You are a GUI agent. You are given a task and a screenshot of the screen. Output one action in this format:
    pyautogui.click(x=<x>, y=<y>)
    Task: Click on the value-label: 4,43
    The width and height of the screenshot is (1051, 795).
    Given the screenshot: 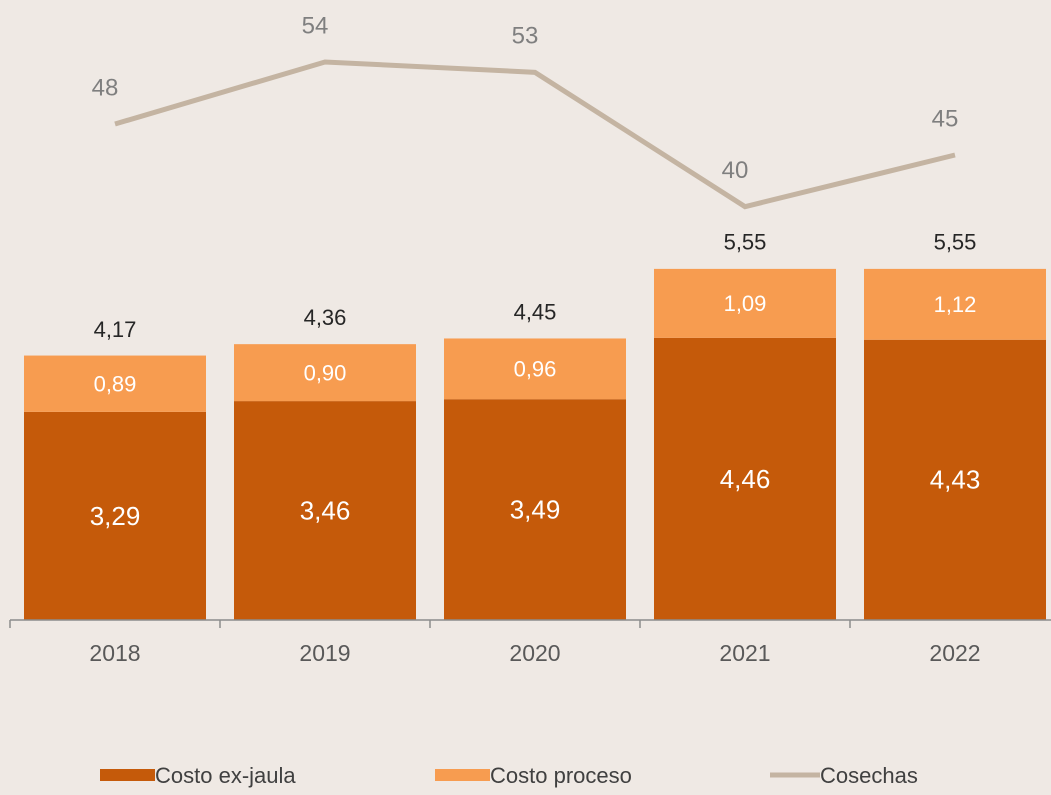 What is the action you would take?
    pyautogui.click(x=955, y=480)
    